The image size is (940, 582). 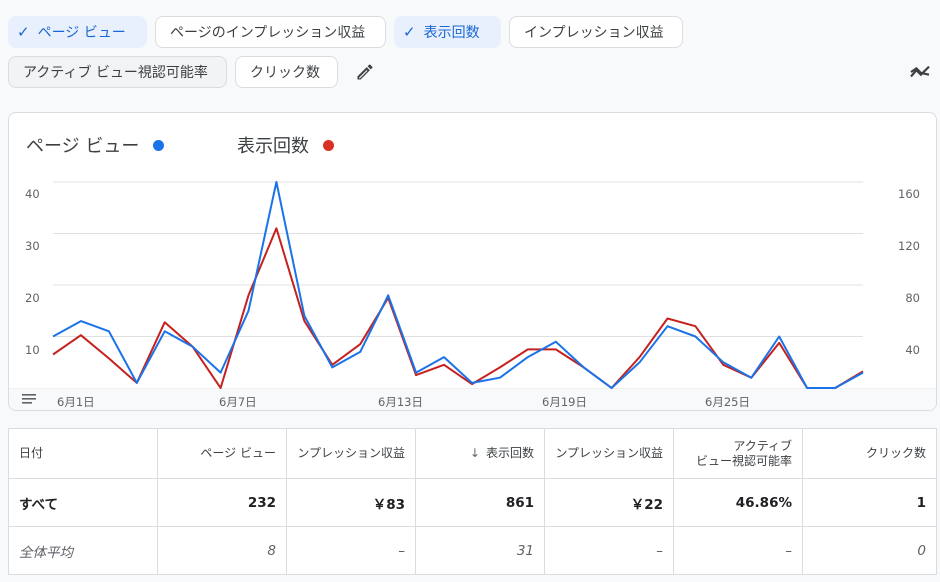 I want to click on table-cell: 0, so click(x=921, y=550).